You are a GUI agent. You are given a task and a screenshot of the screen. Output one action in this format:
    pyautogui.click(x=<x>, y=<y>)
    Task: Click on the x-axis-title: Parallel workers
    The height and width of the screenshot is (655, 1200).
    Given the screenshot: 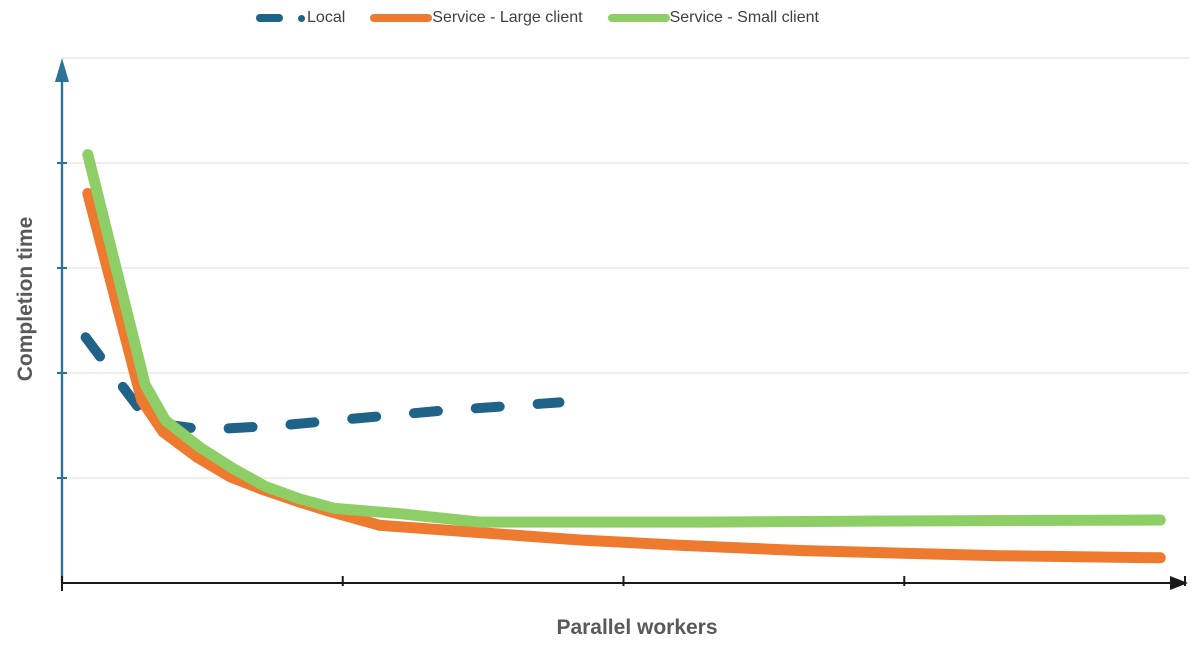 What is the action you would take?
    pyautogui.click(x=637, y=627)
    